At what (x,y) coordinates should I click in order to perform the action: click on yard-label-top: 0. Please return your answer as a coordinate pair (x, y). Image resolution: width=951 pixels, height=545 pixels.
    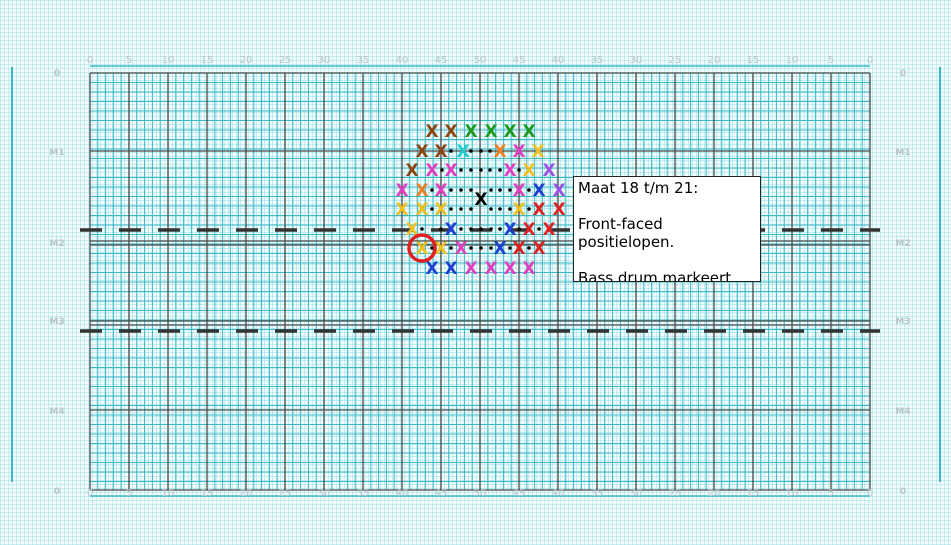
    Looking at the image, I should click on (90, 60).